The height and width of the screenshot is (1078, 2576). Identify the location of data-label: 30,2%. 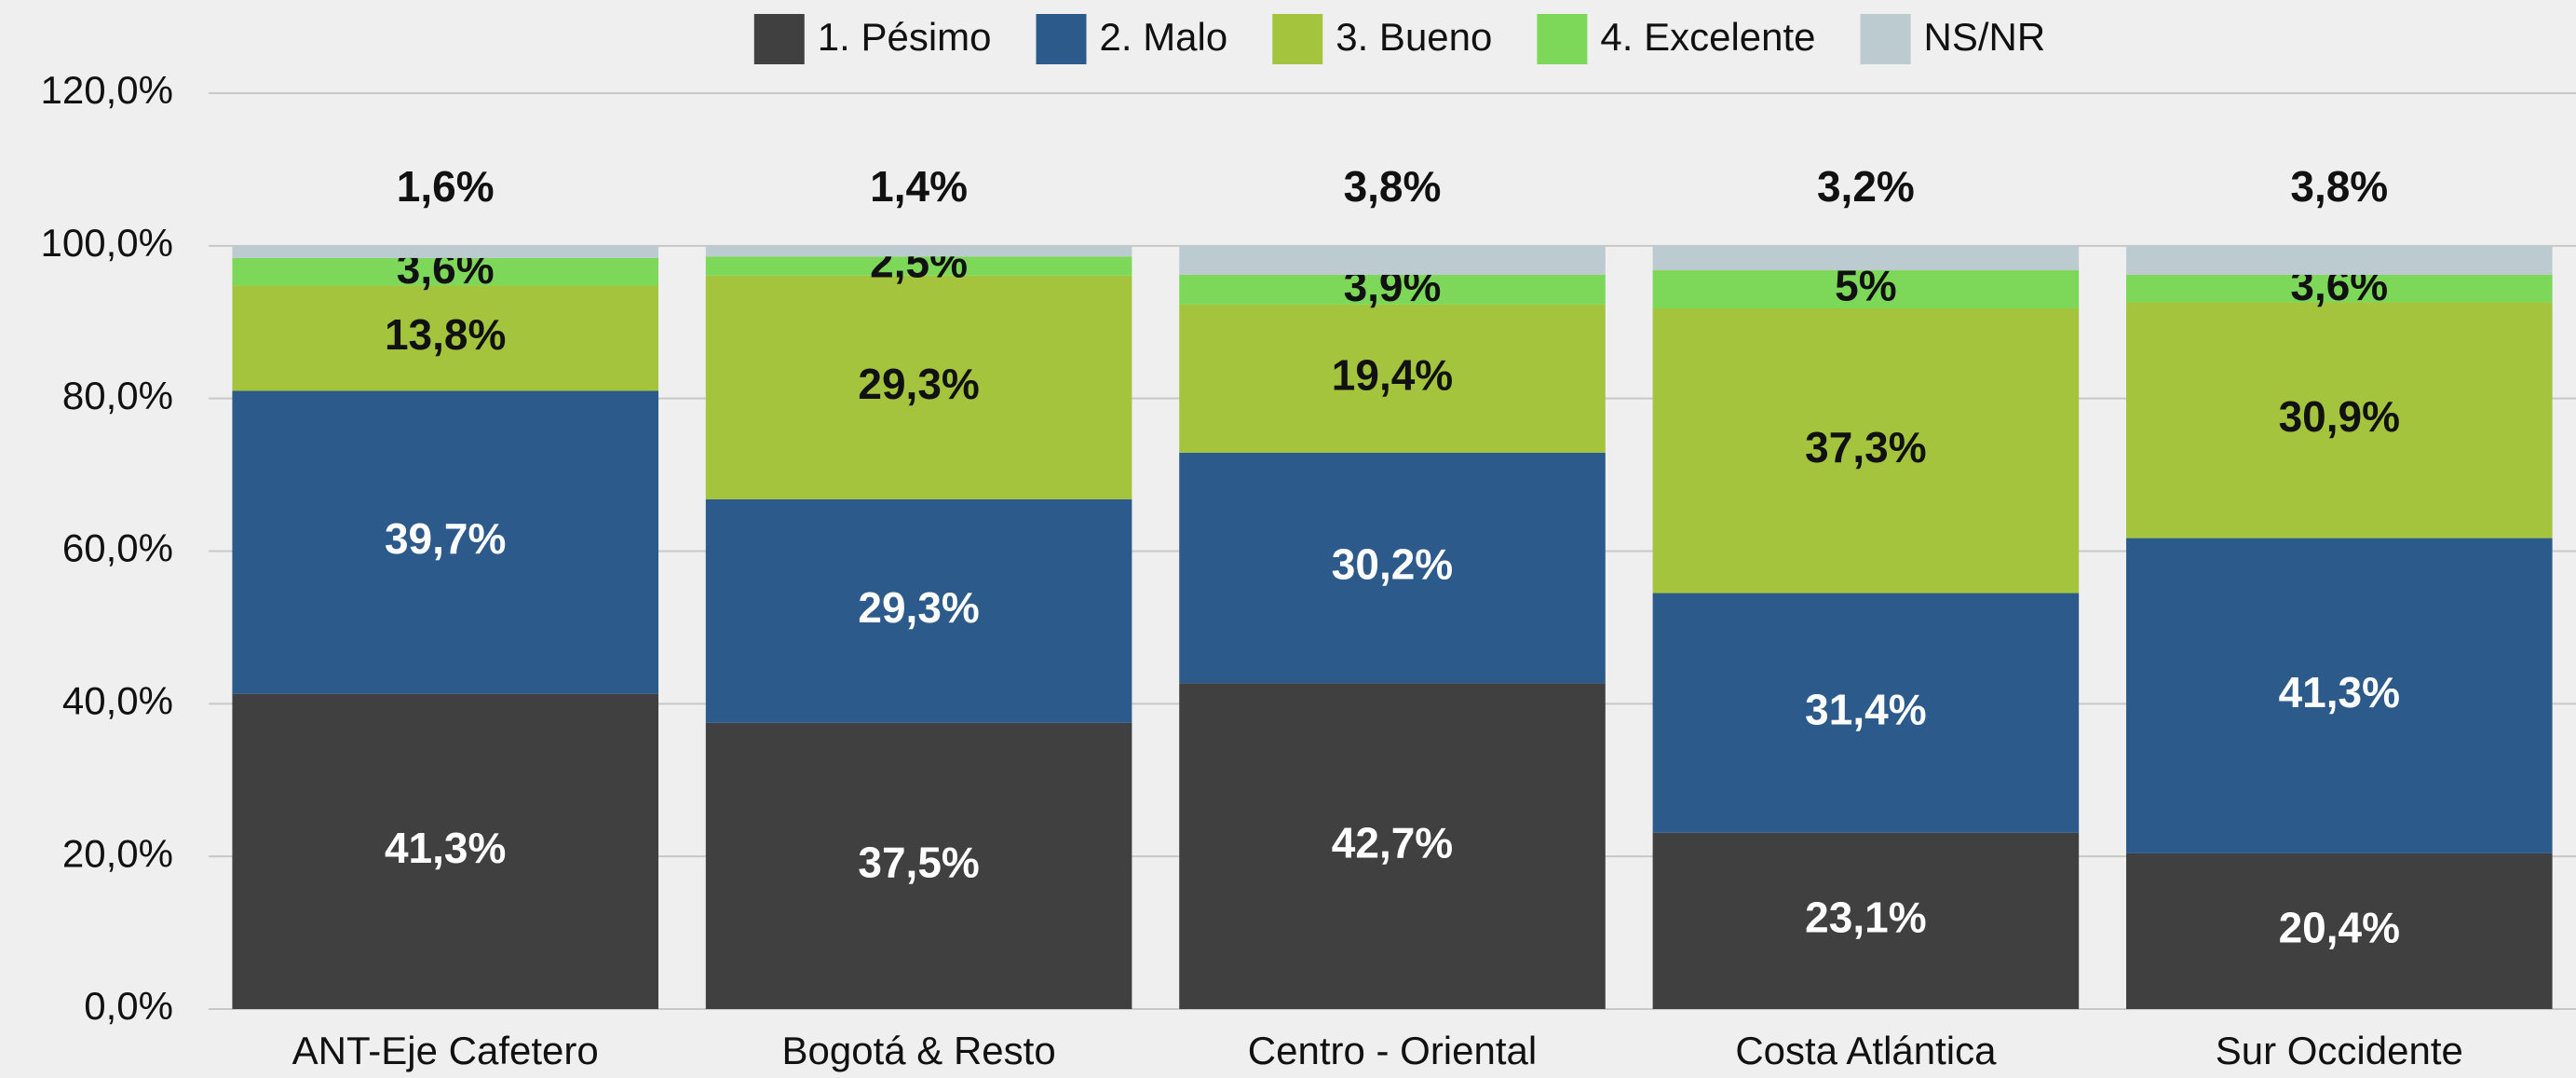
(1392, 564).